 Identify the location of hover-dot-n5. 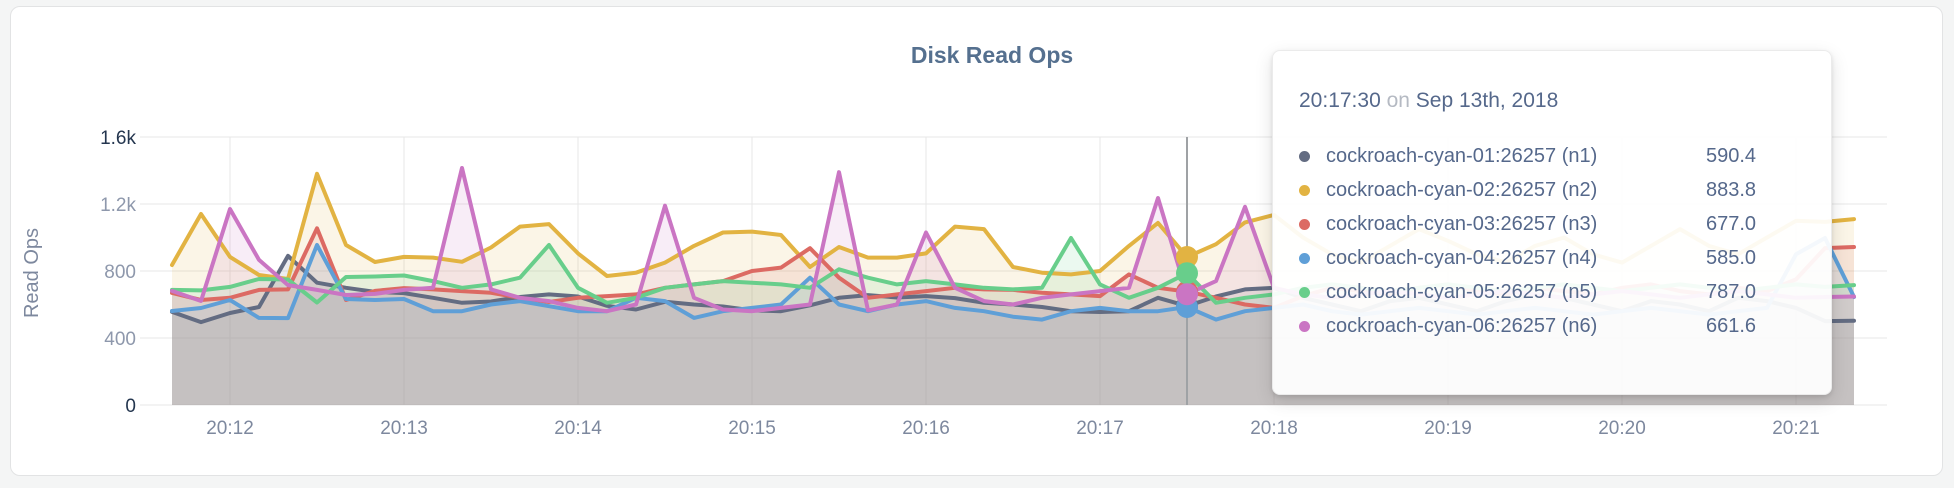
(1187, 273).